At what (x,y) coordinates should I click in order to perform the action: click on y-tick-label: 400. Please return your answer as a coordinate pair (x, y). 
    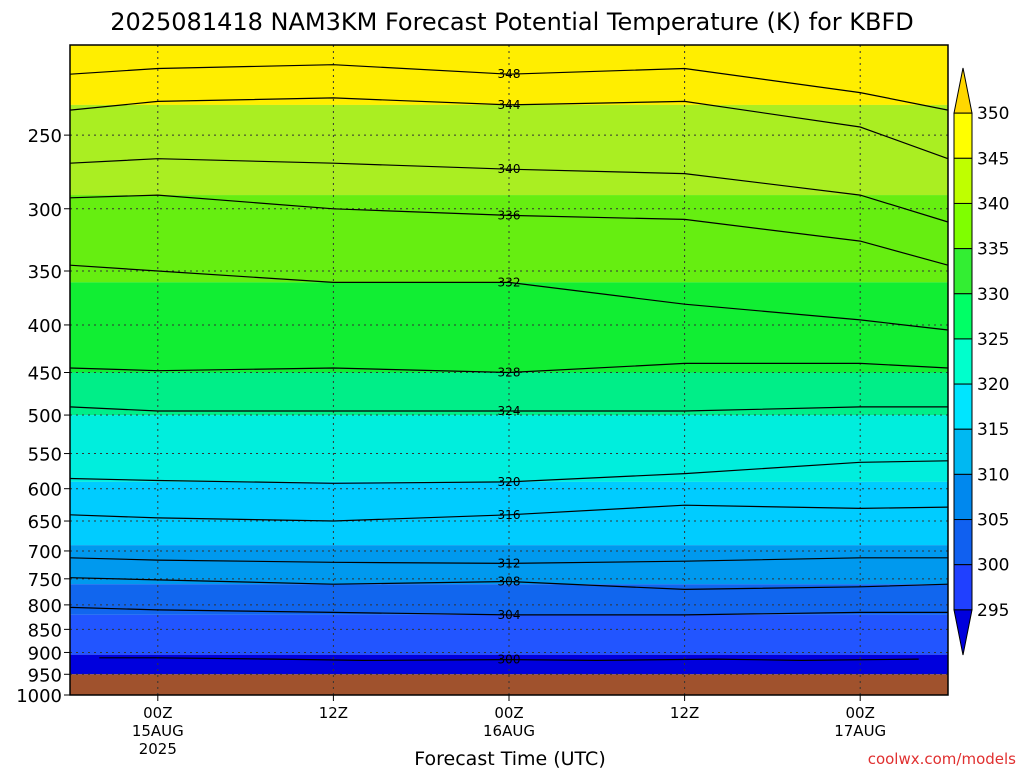
    Looking at the image, I should click on (45, 326).